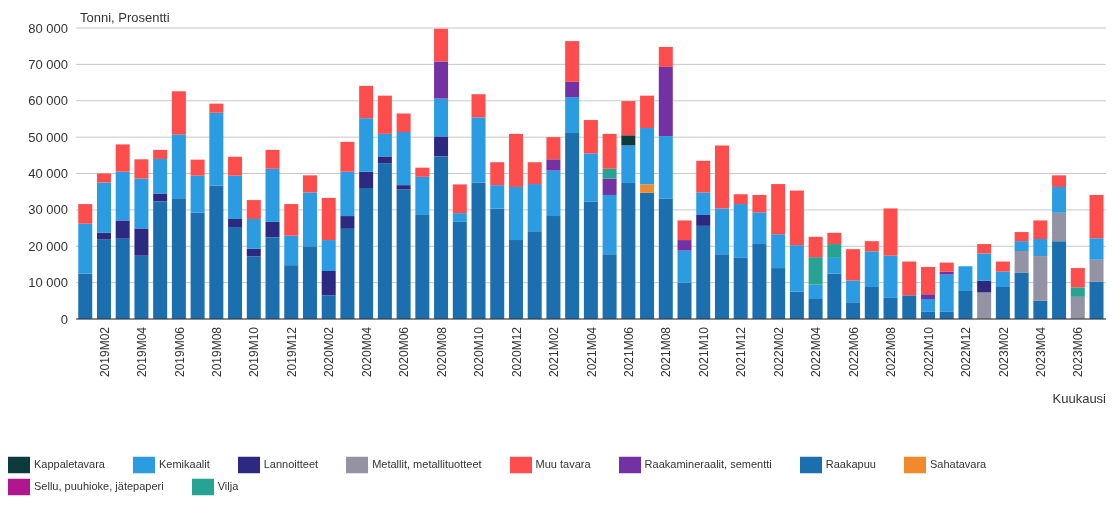 The height and width of the screenshot is (506, 1114). What do you see at coordinates (179, 352) in the screenshot?
I see `x-tick-label: 2019M06` at bounding box center [179, 352].